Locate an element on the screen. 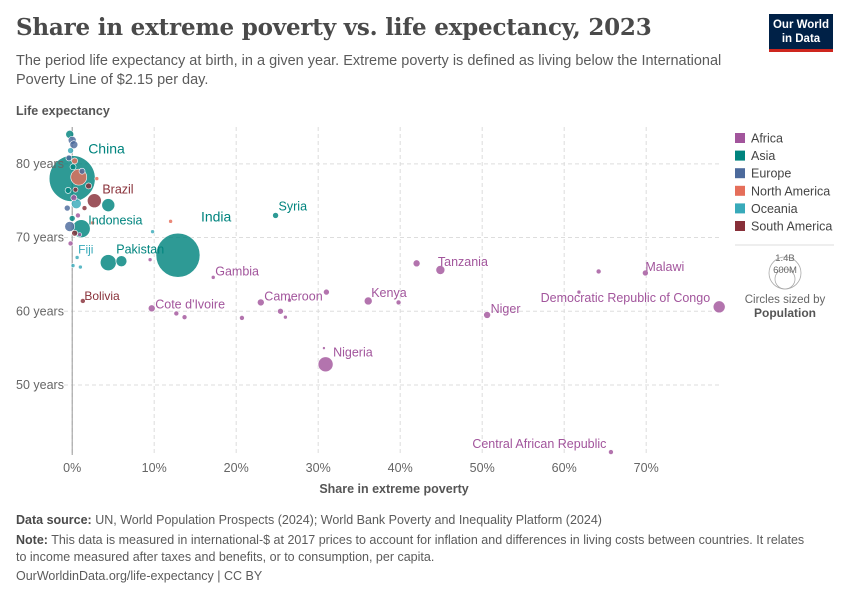 The image size is (850, 600). label-central-african-republic: Central African Republic is located at coordinates (539, 444).